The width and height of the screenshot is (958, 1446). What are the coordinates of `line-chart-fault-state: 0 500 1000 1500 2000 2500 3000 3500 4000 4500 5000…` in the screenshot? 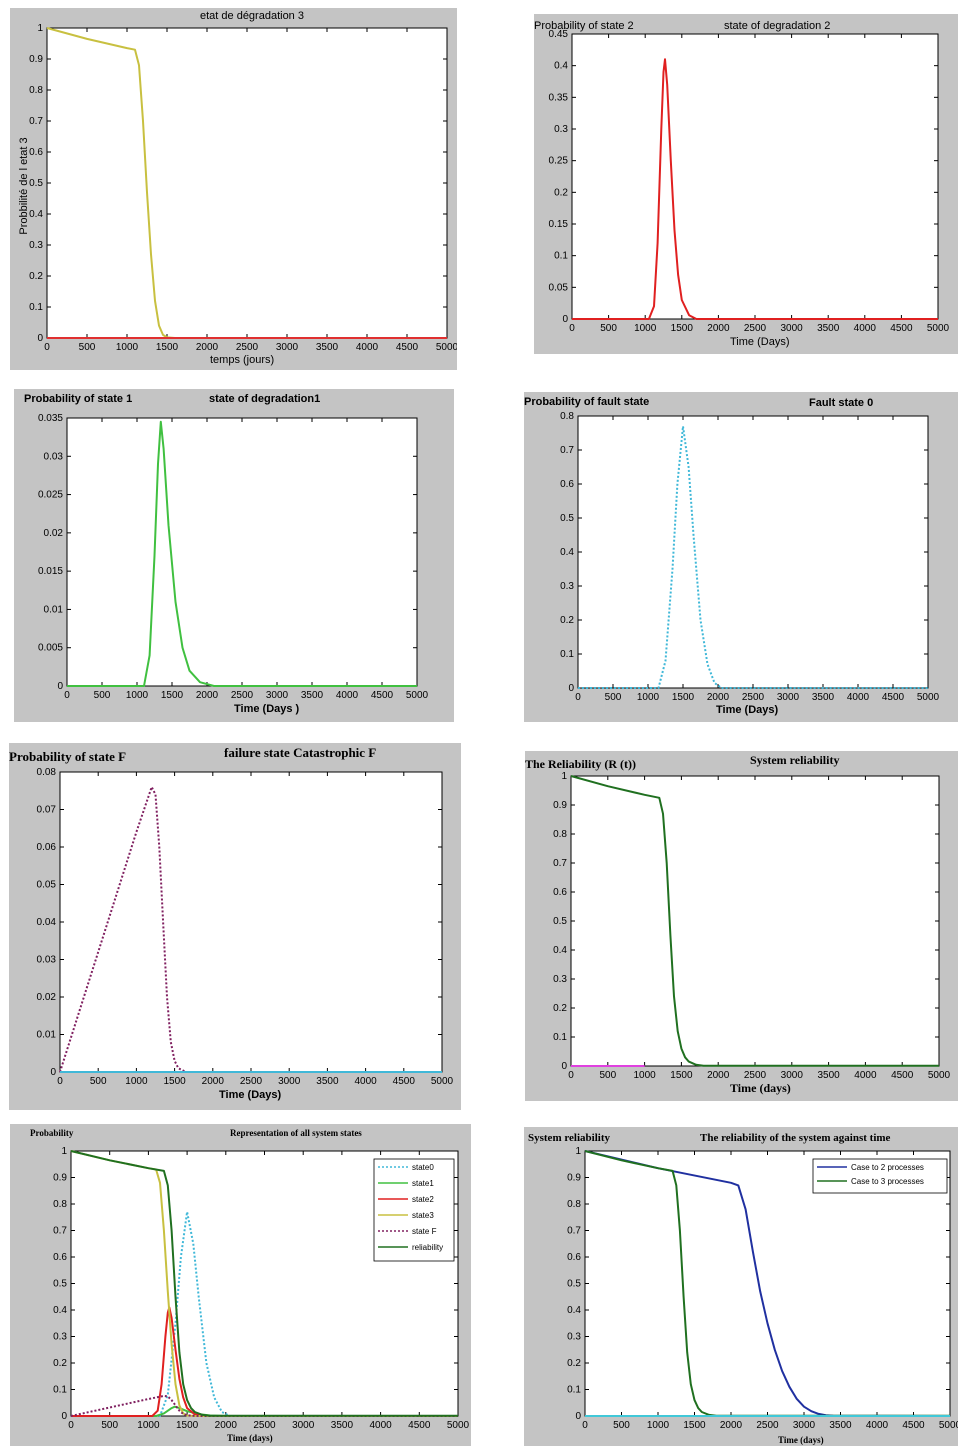 It's located at (749, 557).